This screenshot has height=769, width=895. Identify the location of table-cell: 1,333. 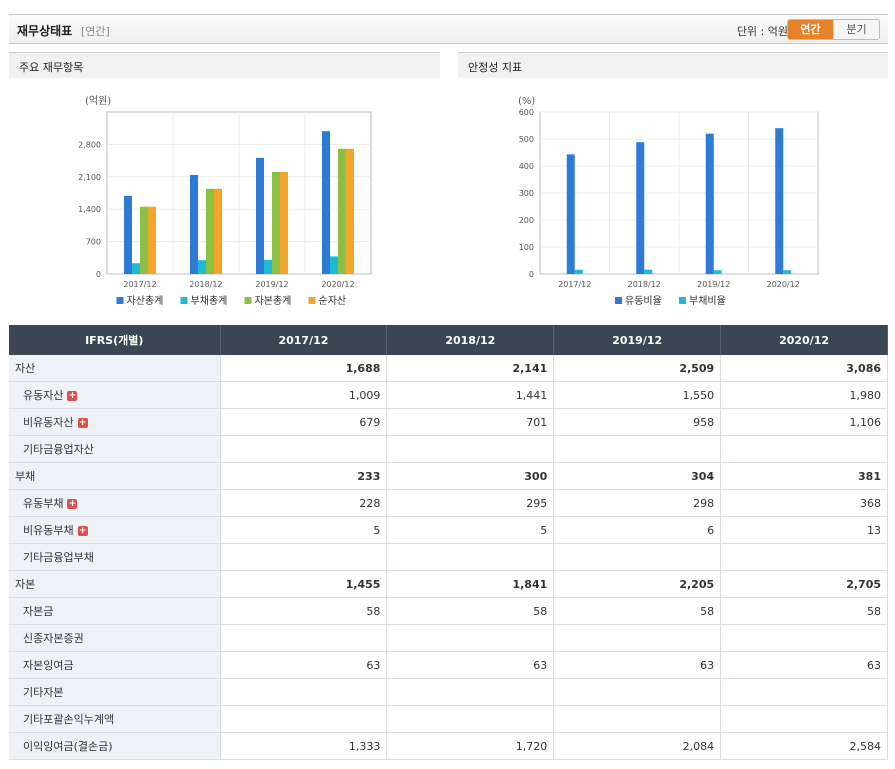
(304, 746).